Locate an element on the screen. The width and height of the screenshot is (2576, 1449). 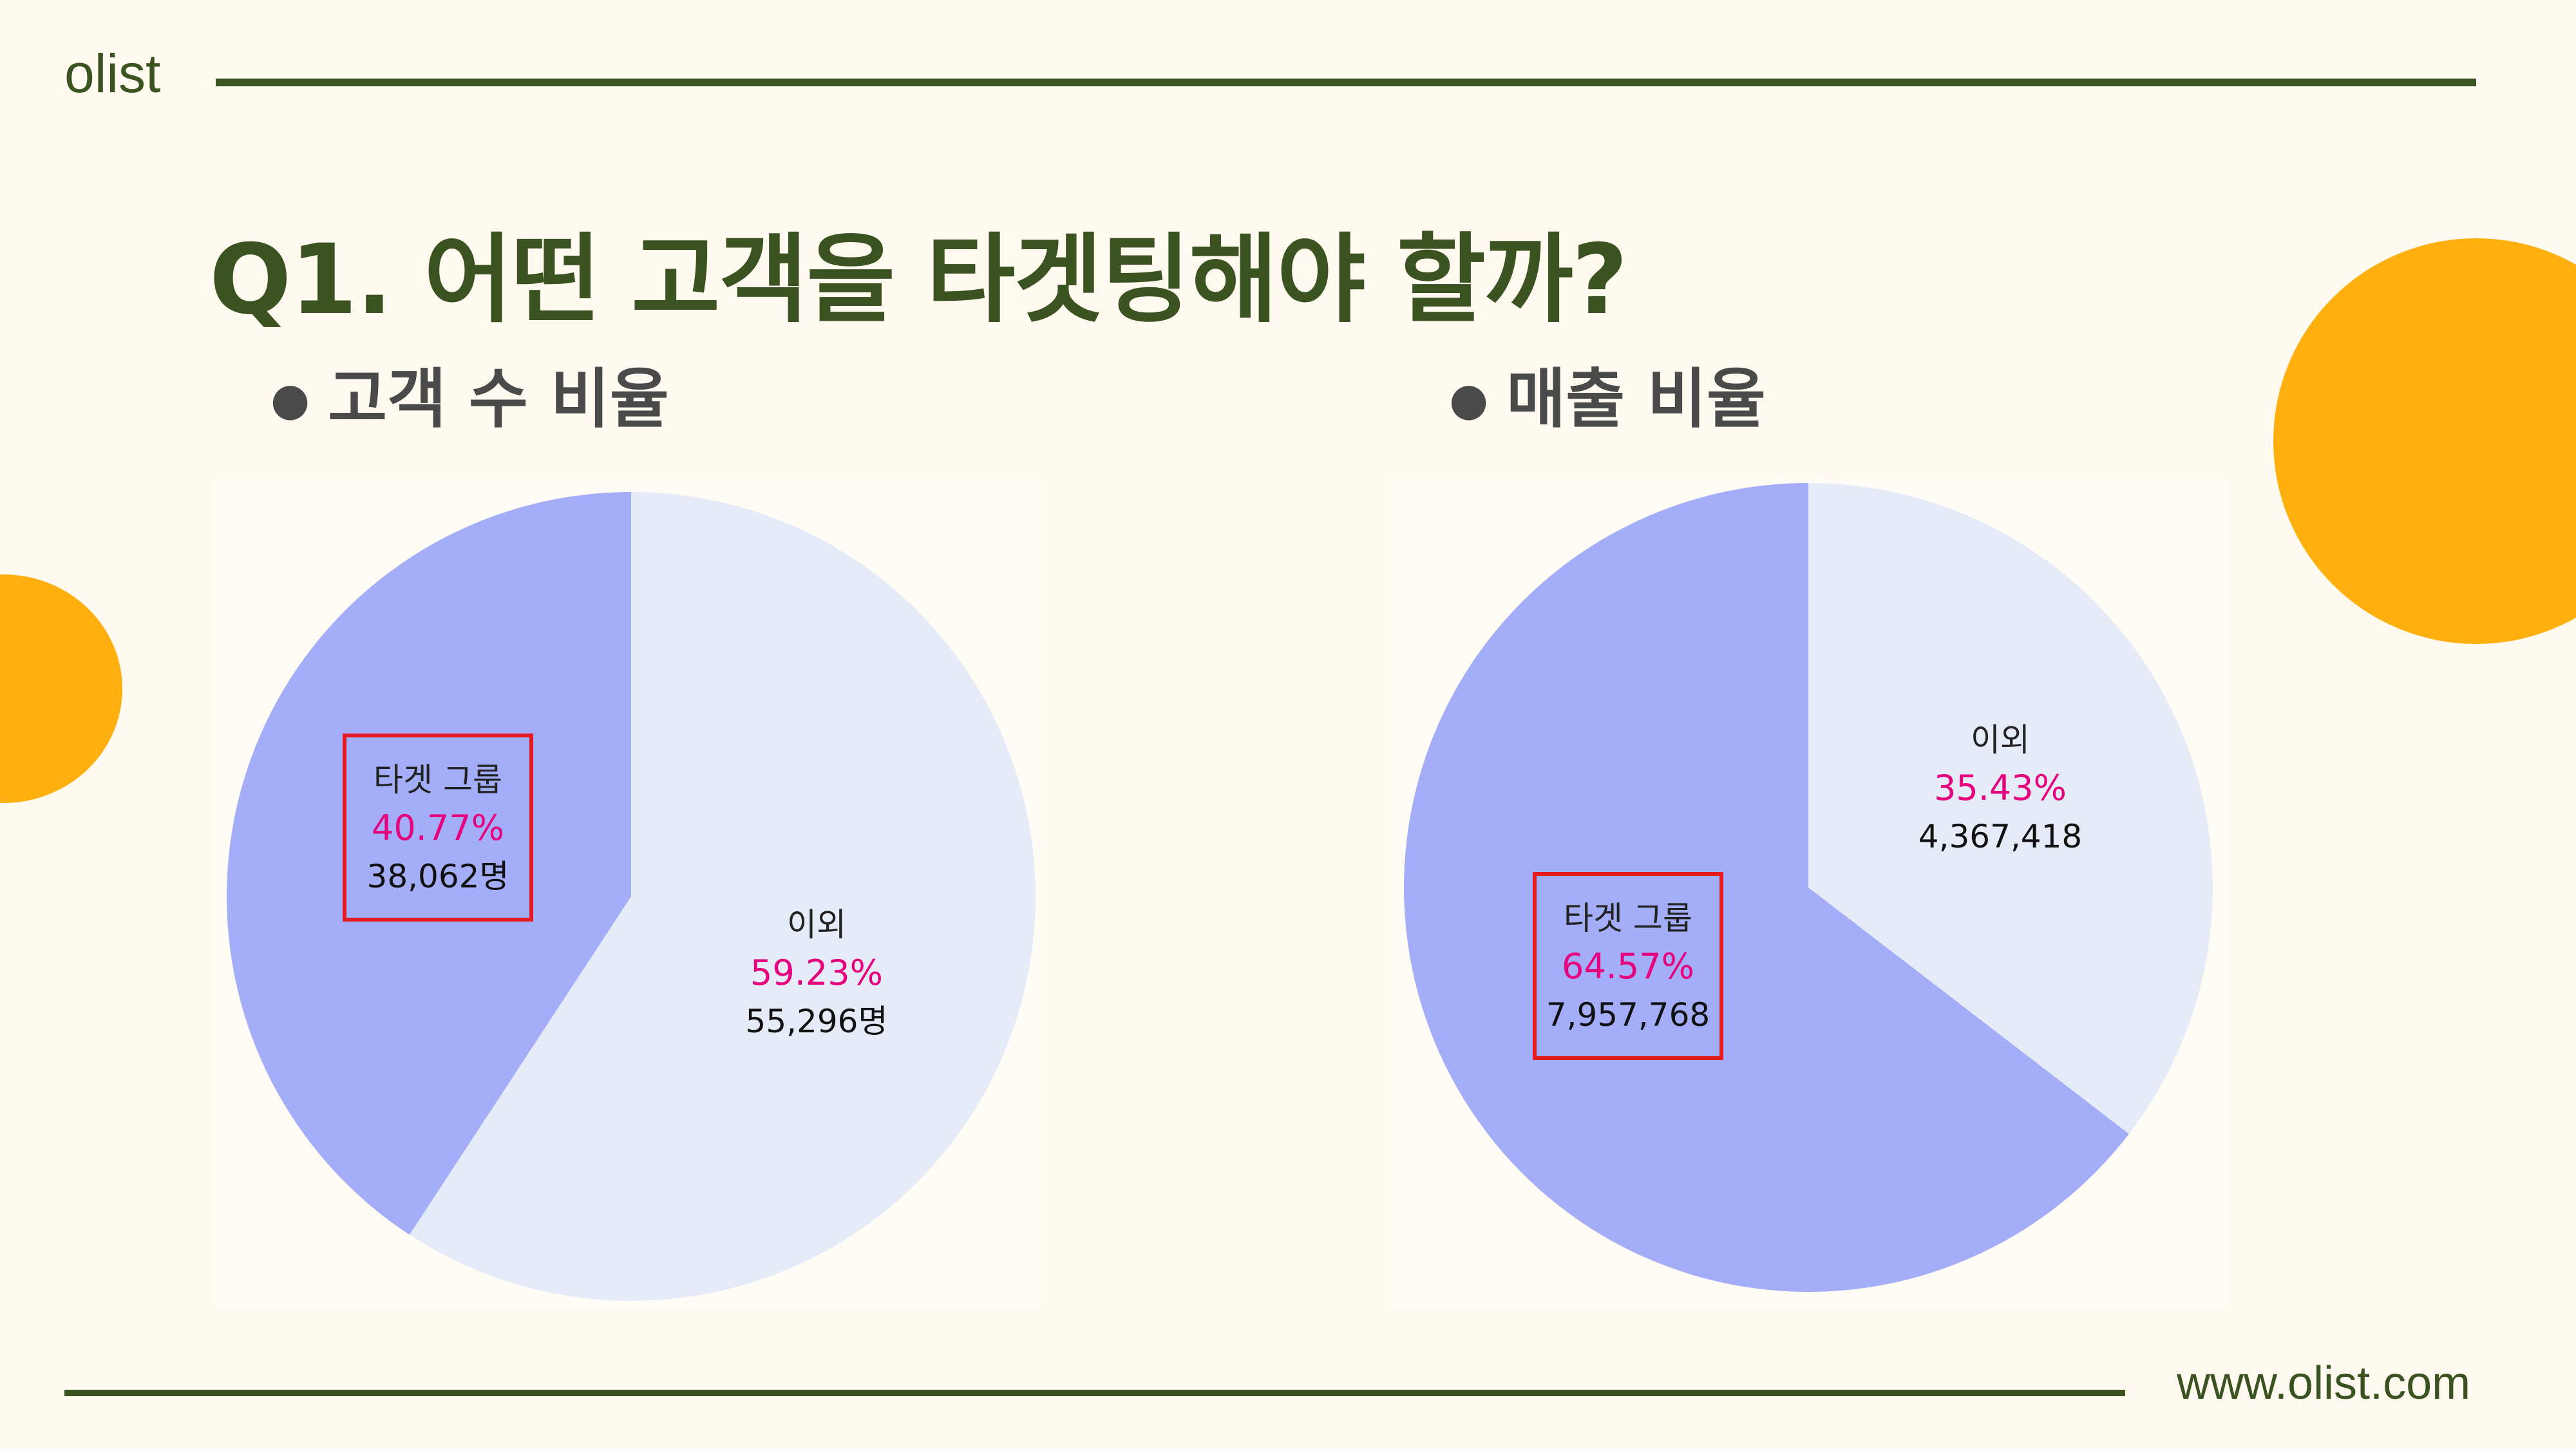
chart-title-revenue-label: 매출 비율 is located at coordinates (1636, 399).